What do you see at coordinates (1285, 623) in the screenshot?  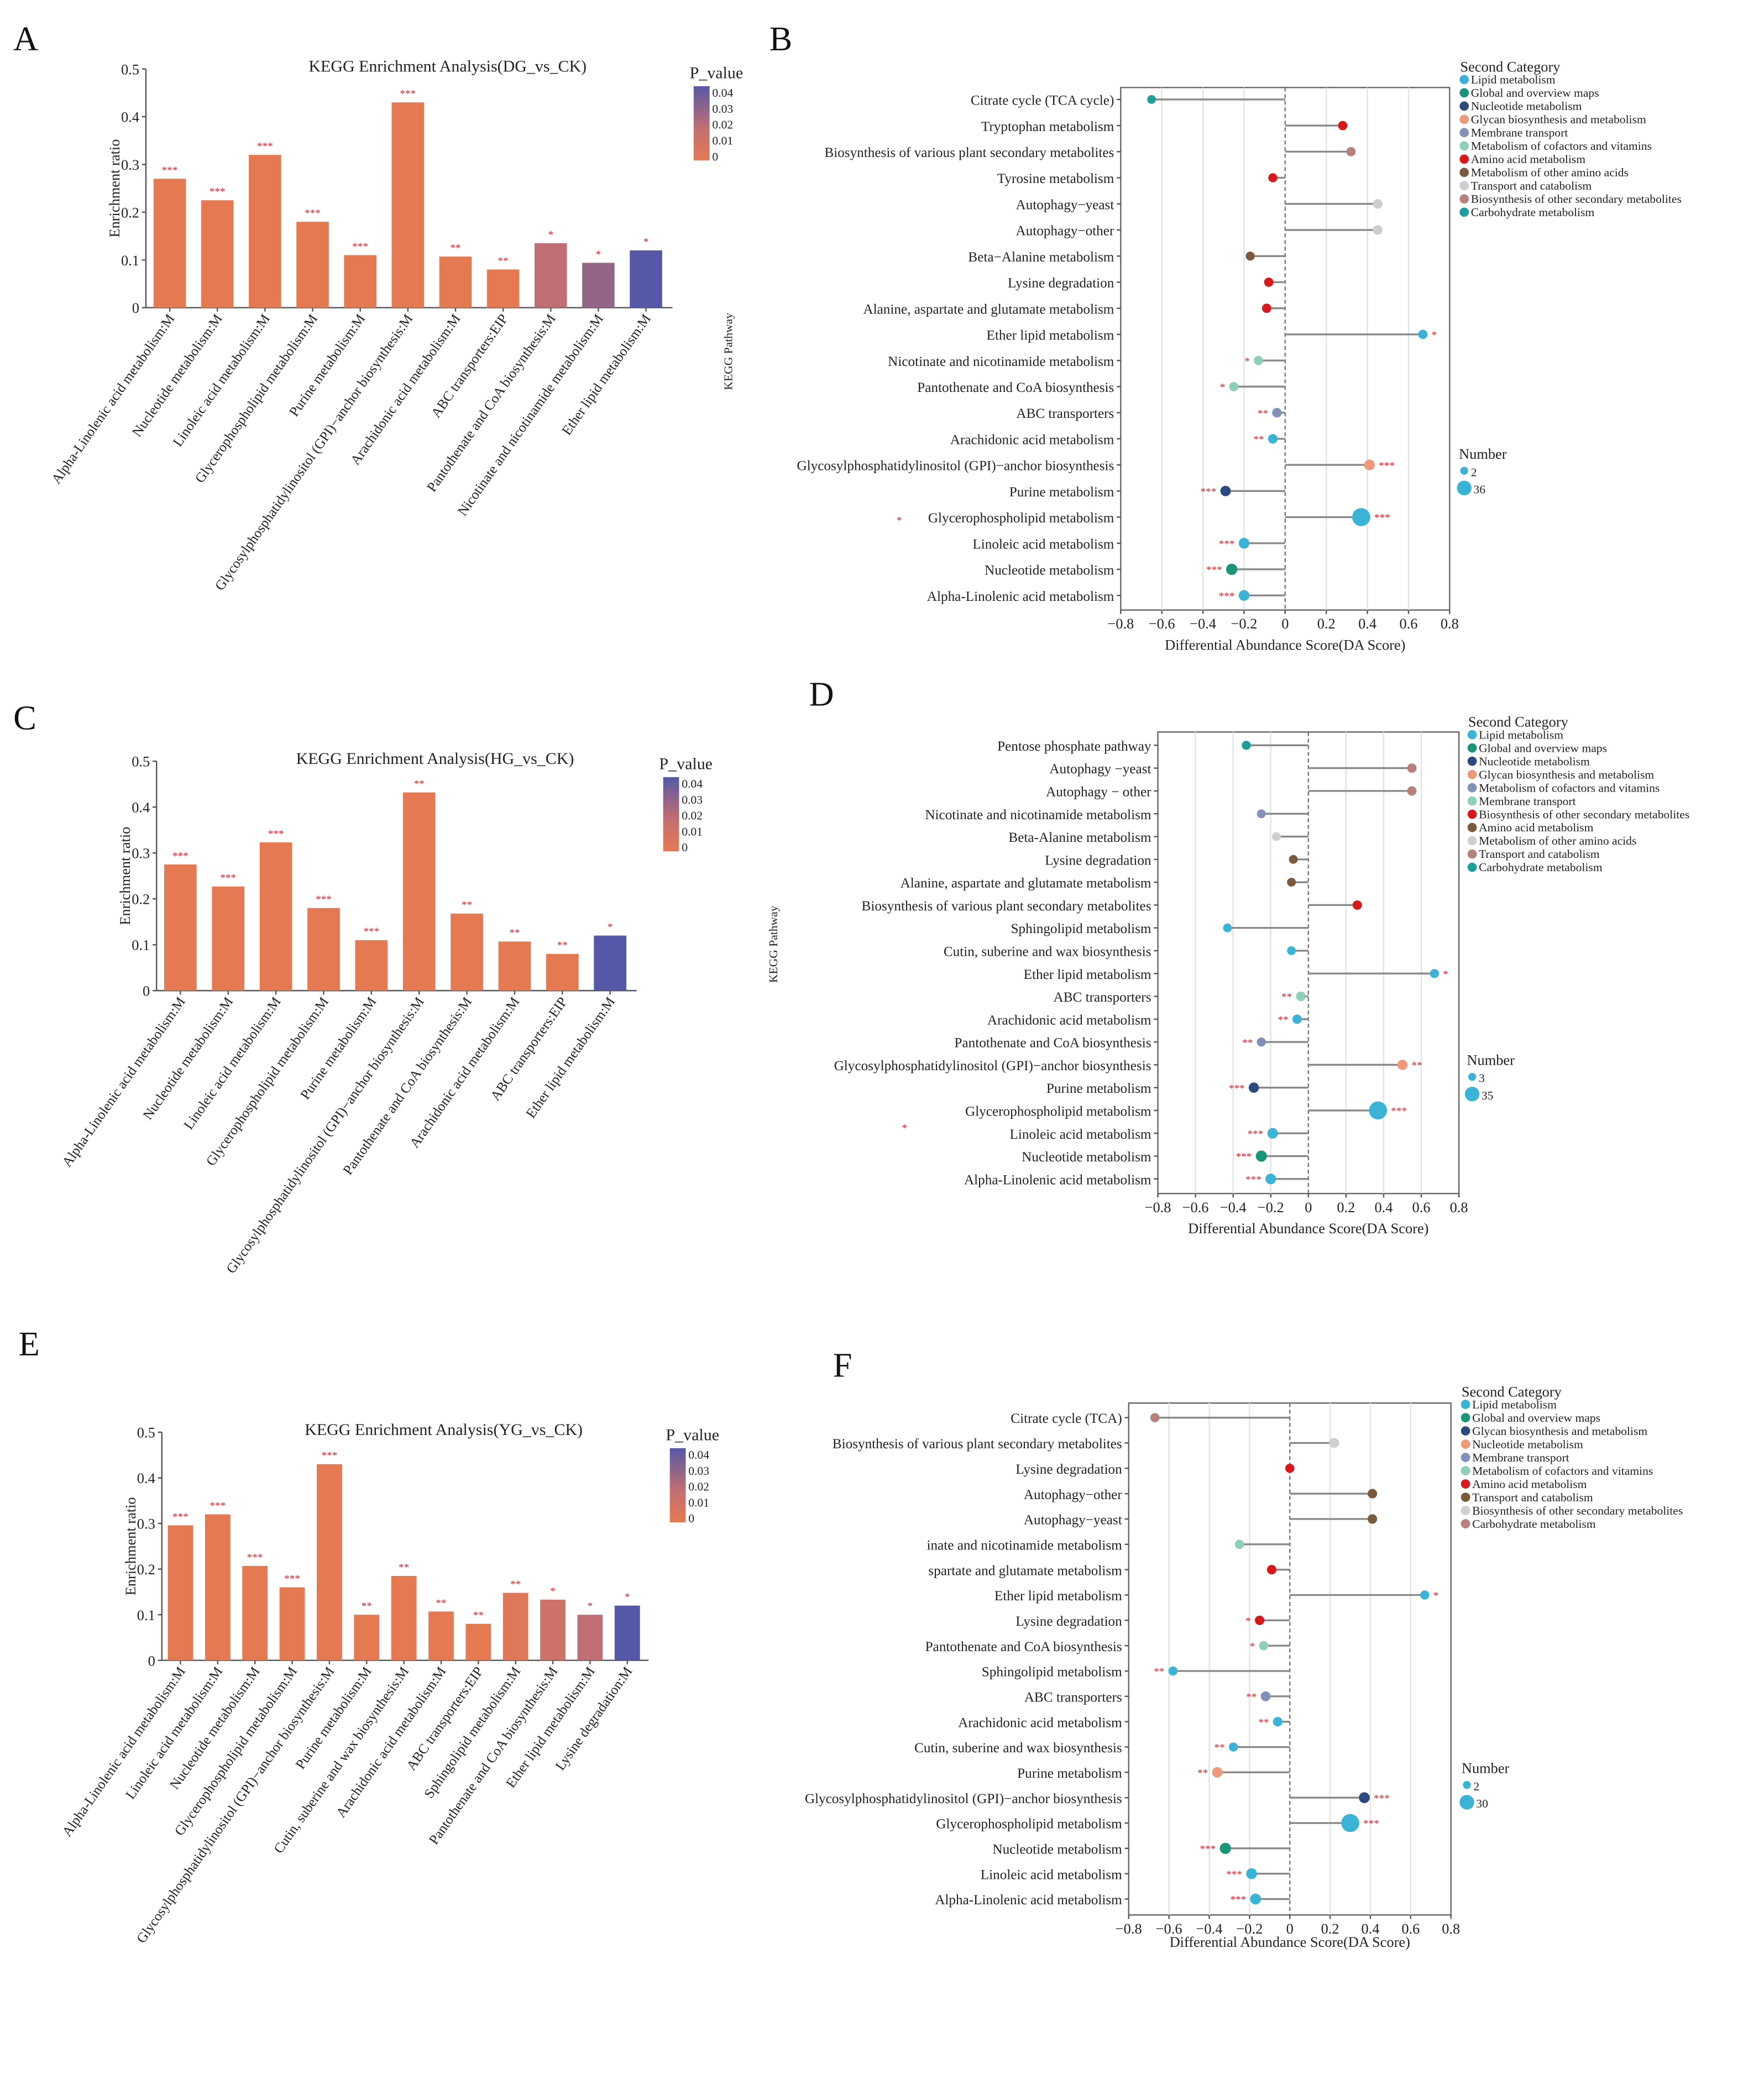 I see `x-tick-label: 0` at bounding box center [1285, 623].